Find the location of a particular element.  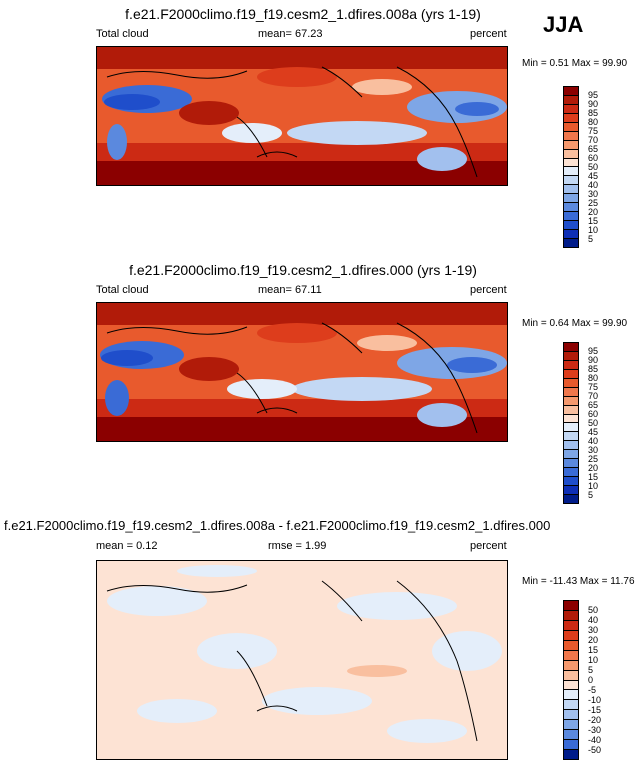

panel2-map is located at coordinates (302, 372).